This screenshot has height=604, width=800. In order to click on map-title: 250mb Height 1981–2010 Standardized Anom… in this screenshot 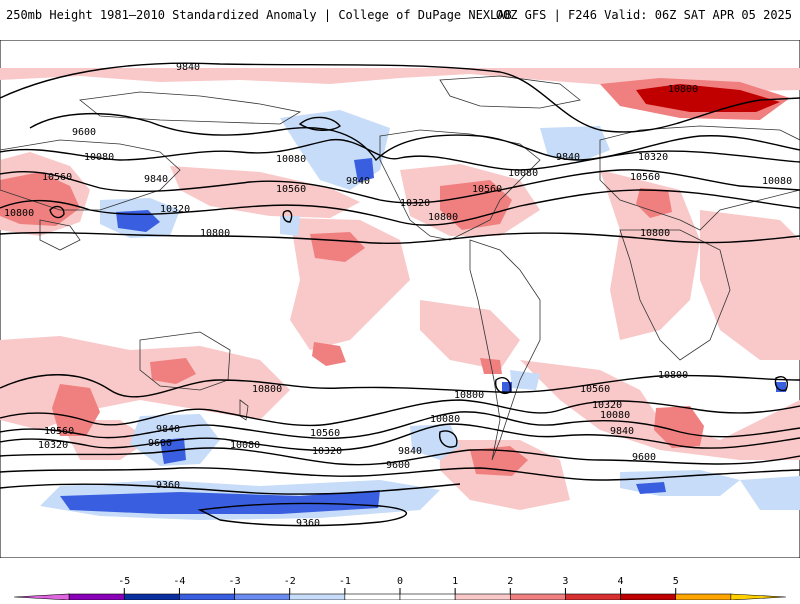, I will do `click(259, 15)`.